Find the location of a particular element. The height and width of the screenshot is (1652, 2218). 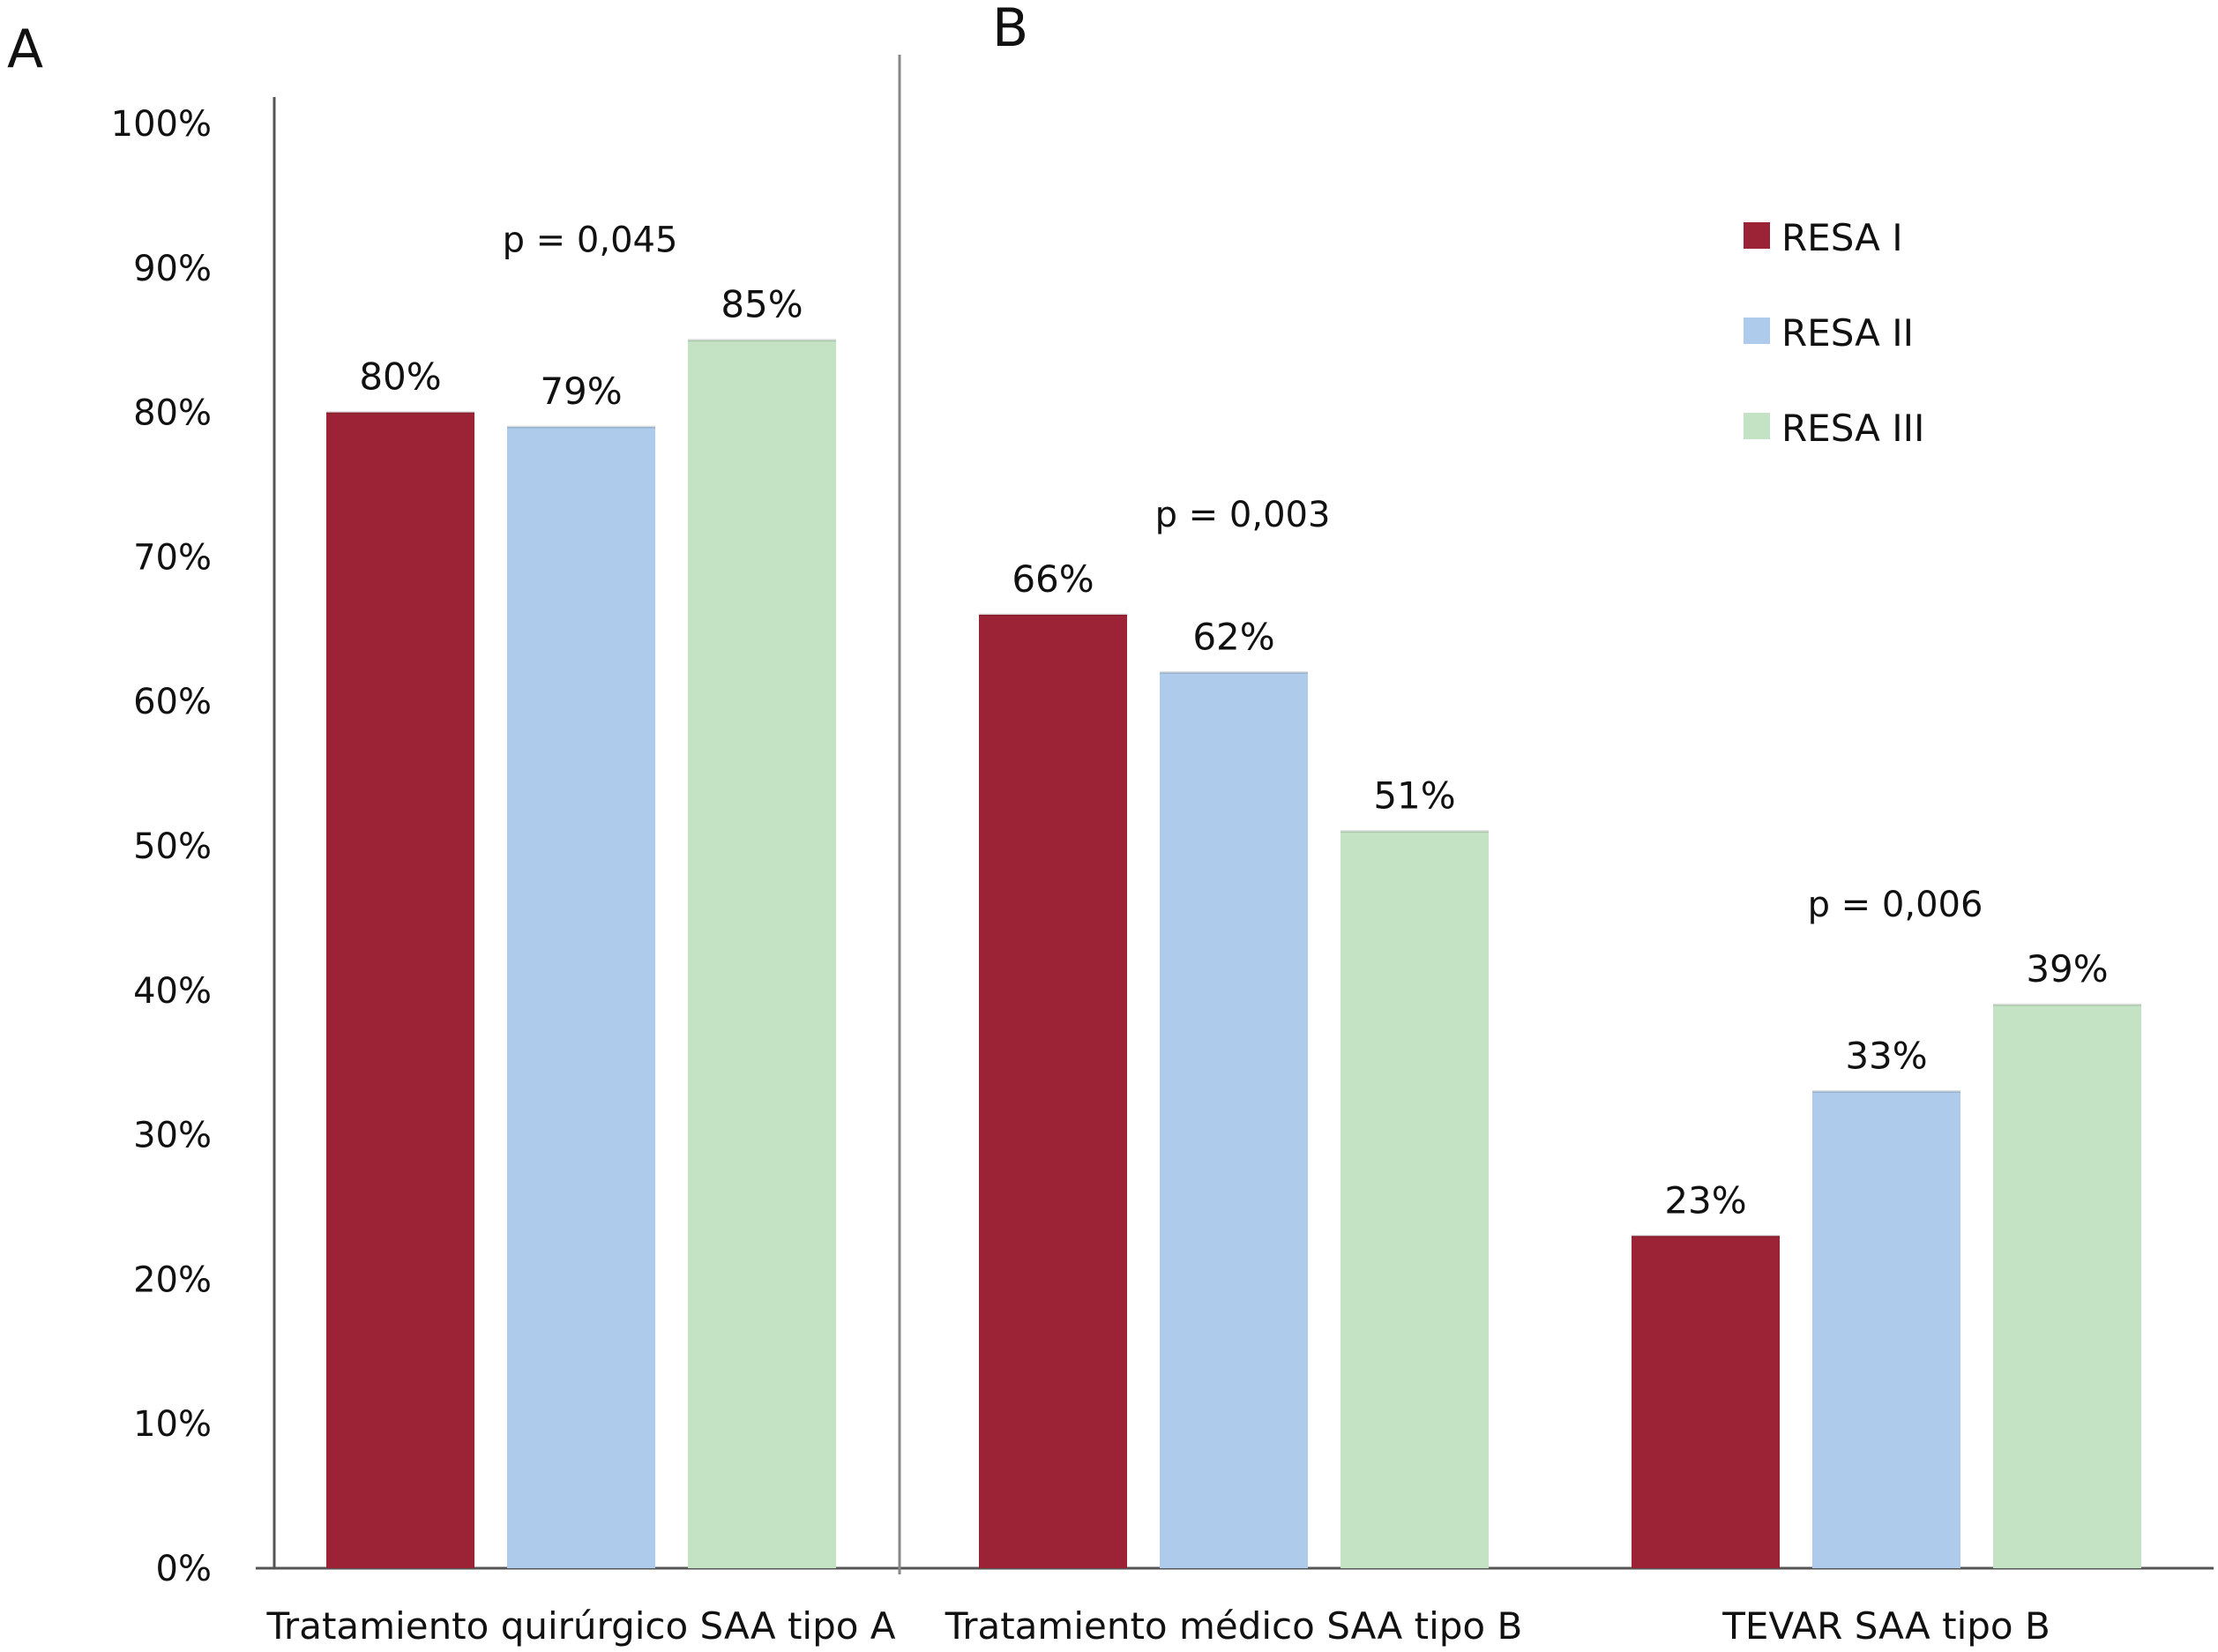

value-label: 66% is located at coordinates (1053, 579).